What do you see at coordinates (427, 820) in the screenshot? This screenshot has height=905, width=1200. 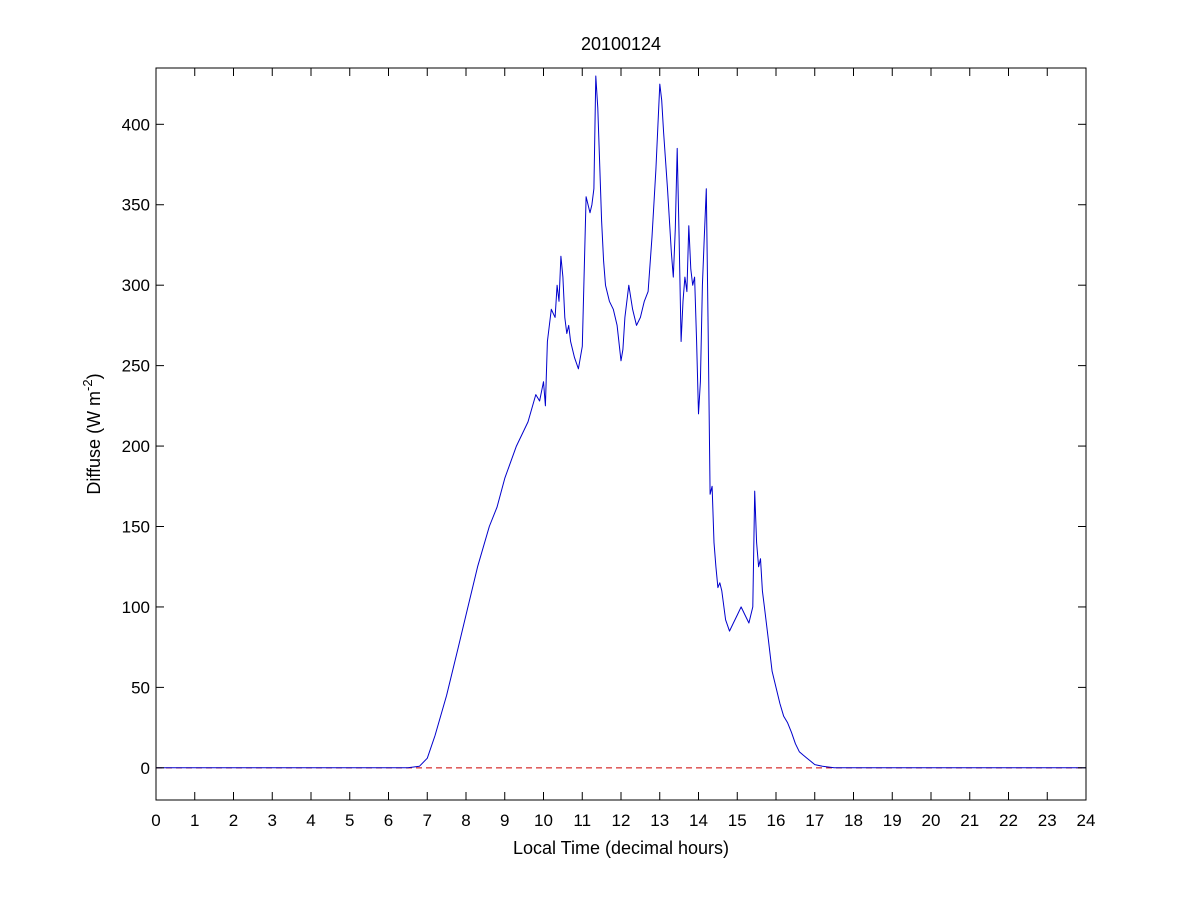 I see `x-tick-label: 7` at bounding box center [427, 820].